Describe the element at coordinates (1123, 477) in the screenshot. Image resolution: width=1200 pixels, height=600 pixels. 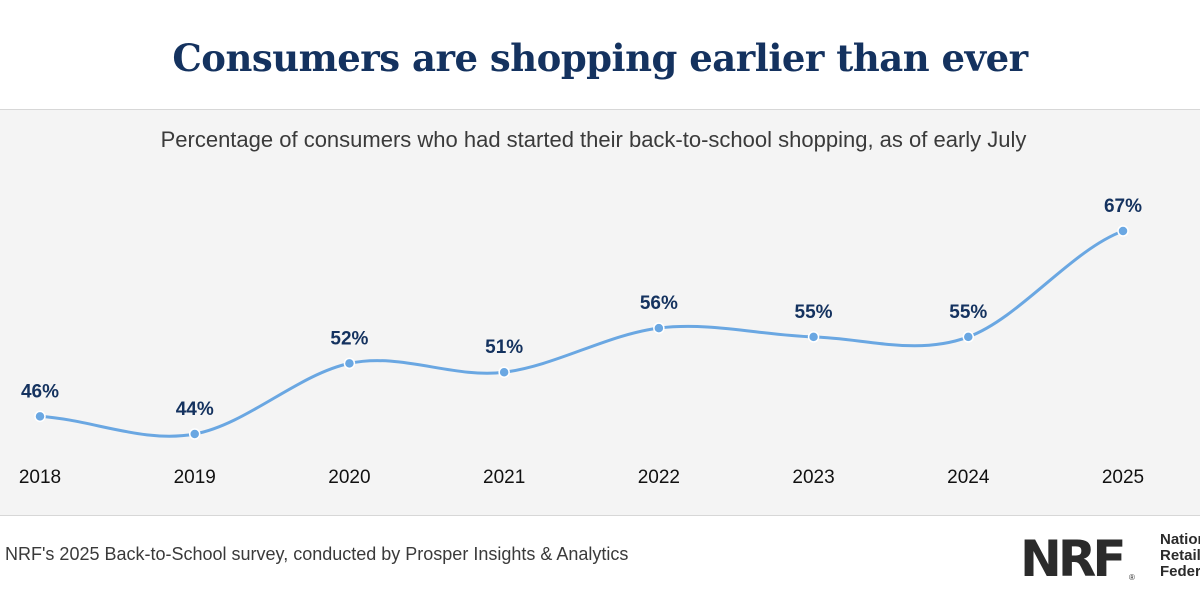
I see `x-tick-label: 2025` at that location.